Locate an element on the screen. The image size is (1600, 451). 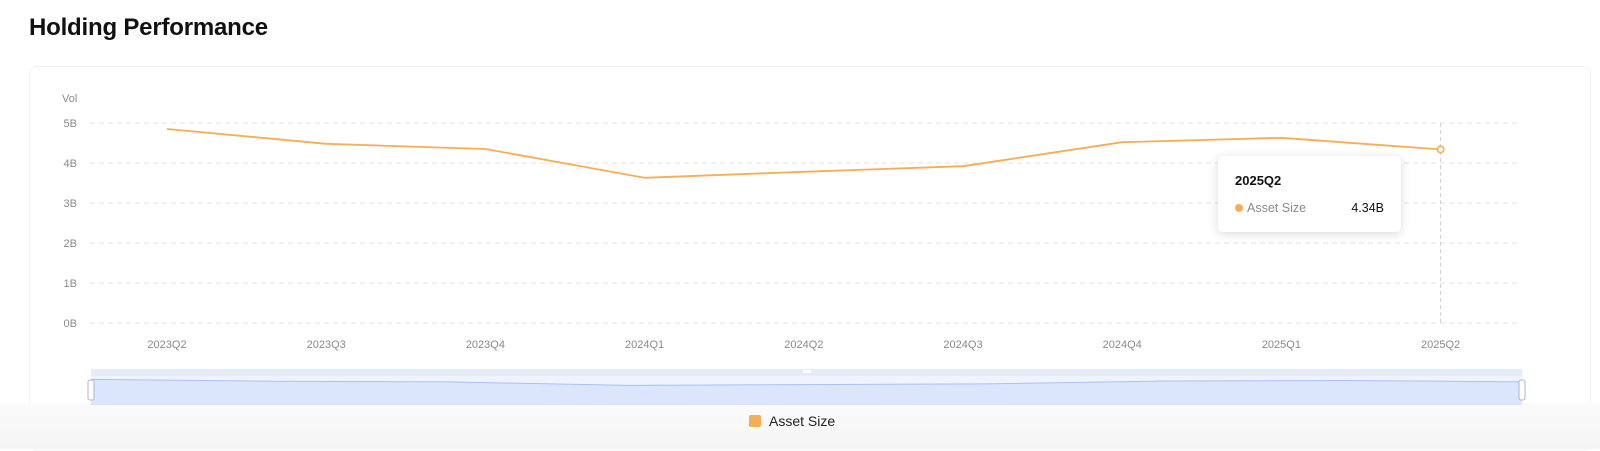
legend-swatch-asset-size is located at coordinates (755, 421).